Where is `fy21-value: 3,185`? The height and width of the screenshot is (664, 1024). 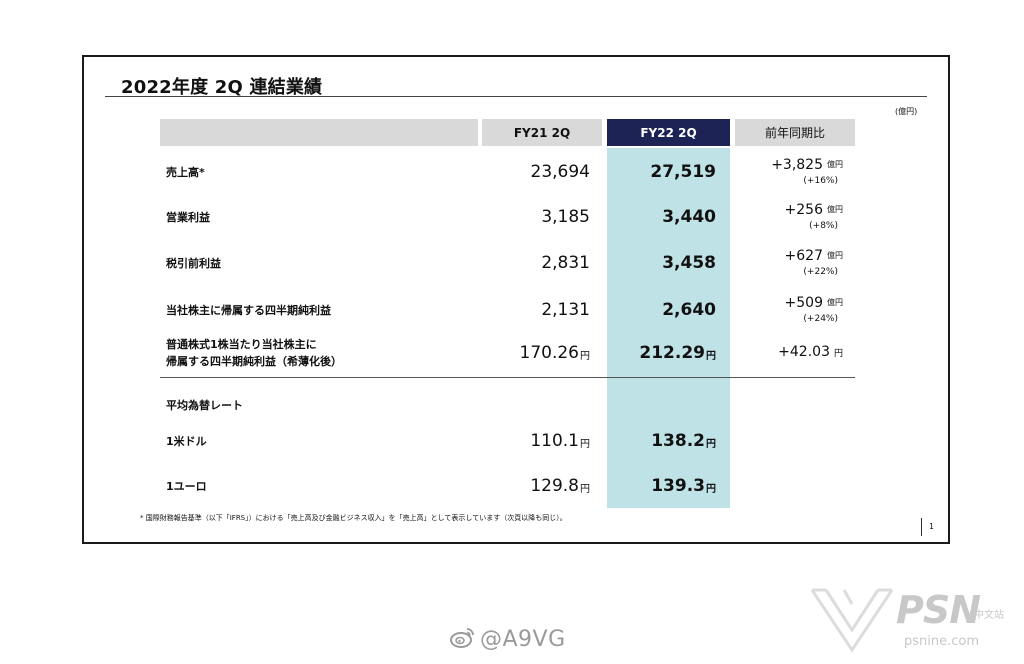 fy21-value: 3,185 is located at coordinates (565, 217).